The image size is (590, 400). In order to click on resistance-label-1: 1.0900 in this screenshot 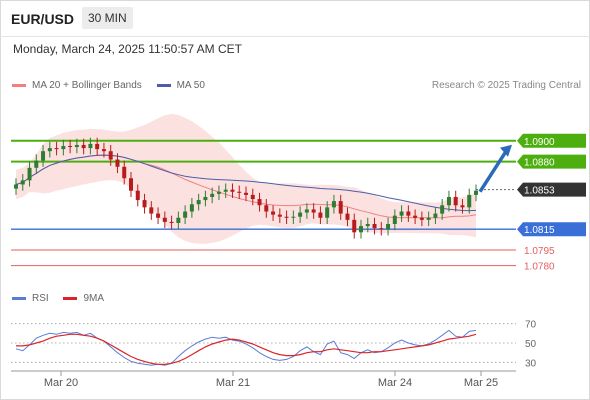, I will do `click(539, 142)`.